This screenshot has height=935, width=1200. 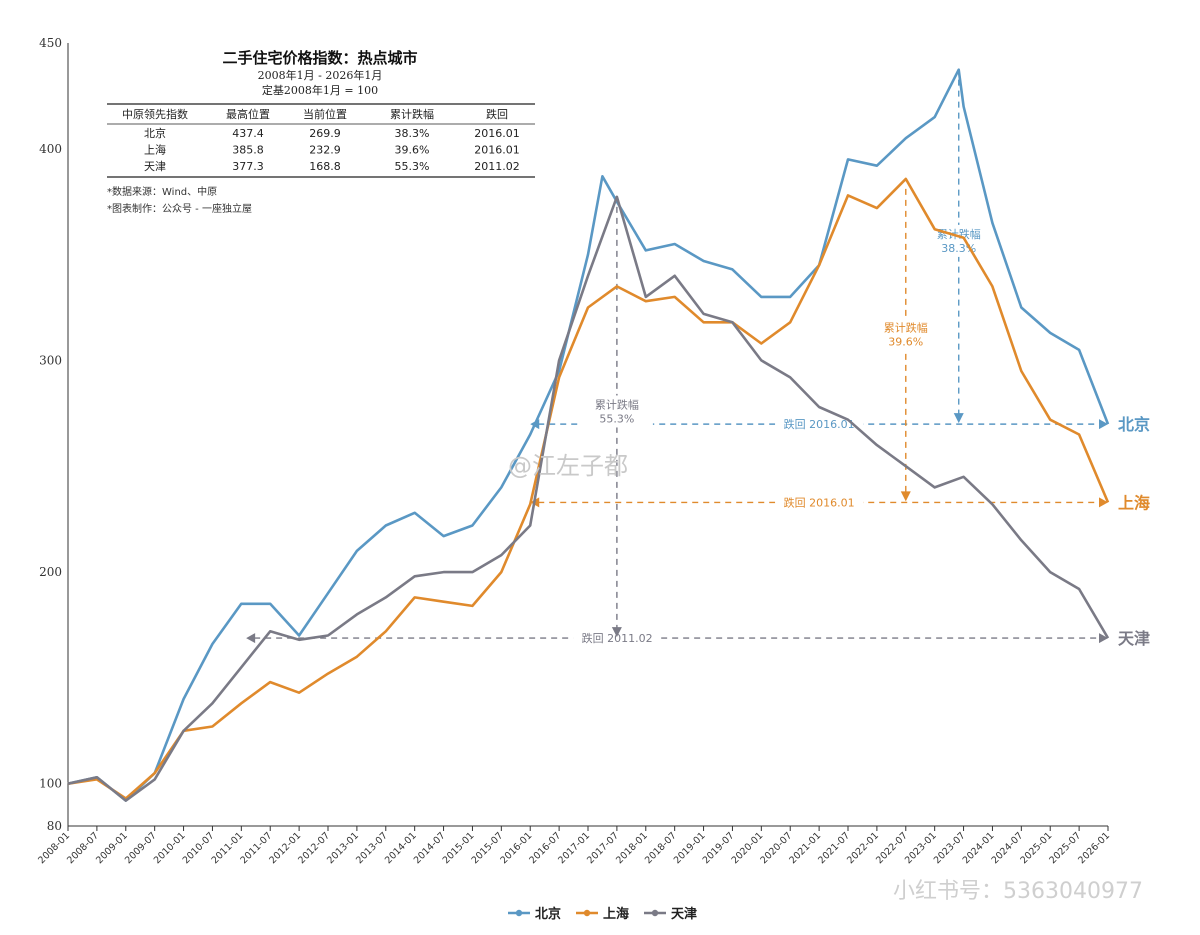 What do you see at coordinates (1094, 848) in the screenshot?
I see `x-tick-label: 2026-01` at bounding box center [1094, 848].